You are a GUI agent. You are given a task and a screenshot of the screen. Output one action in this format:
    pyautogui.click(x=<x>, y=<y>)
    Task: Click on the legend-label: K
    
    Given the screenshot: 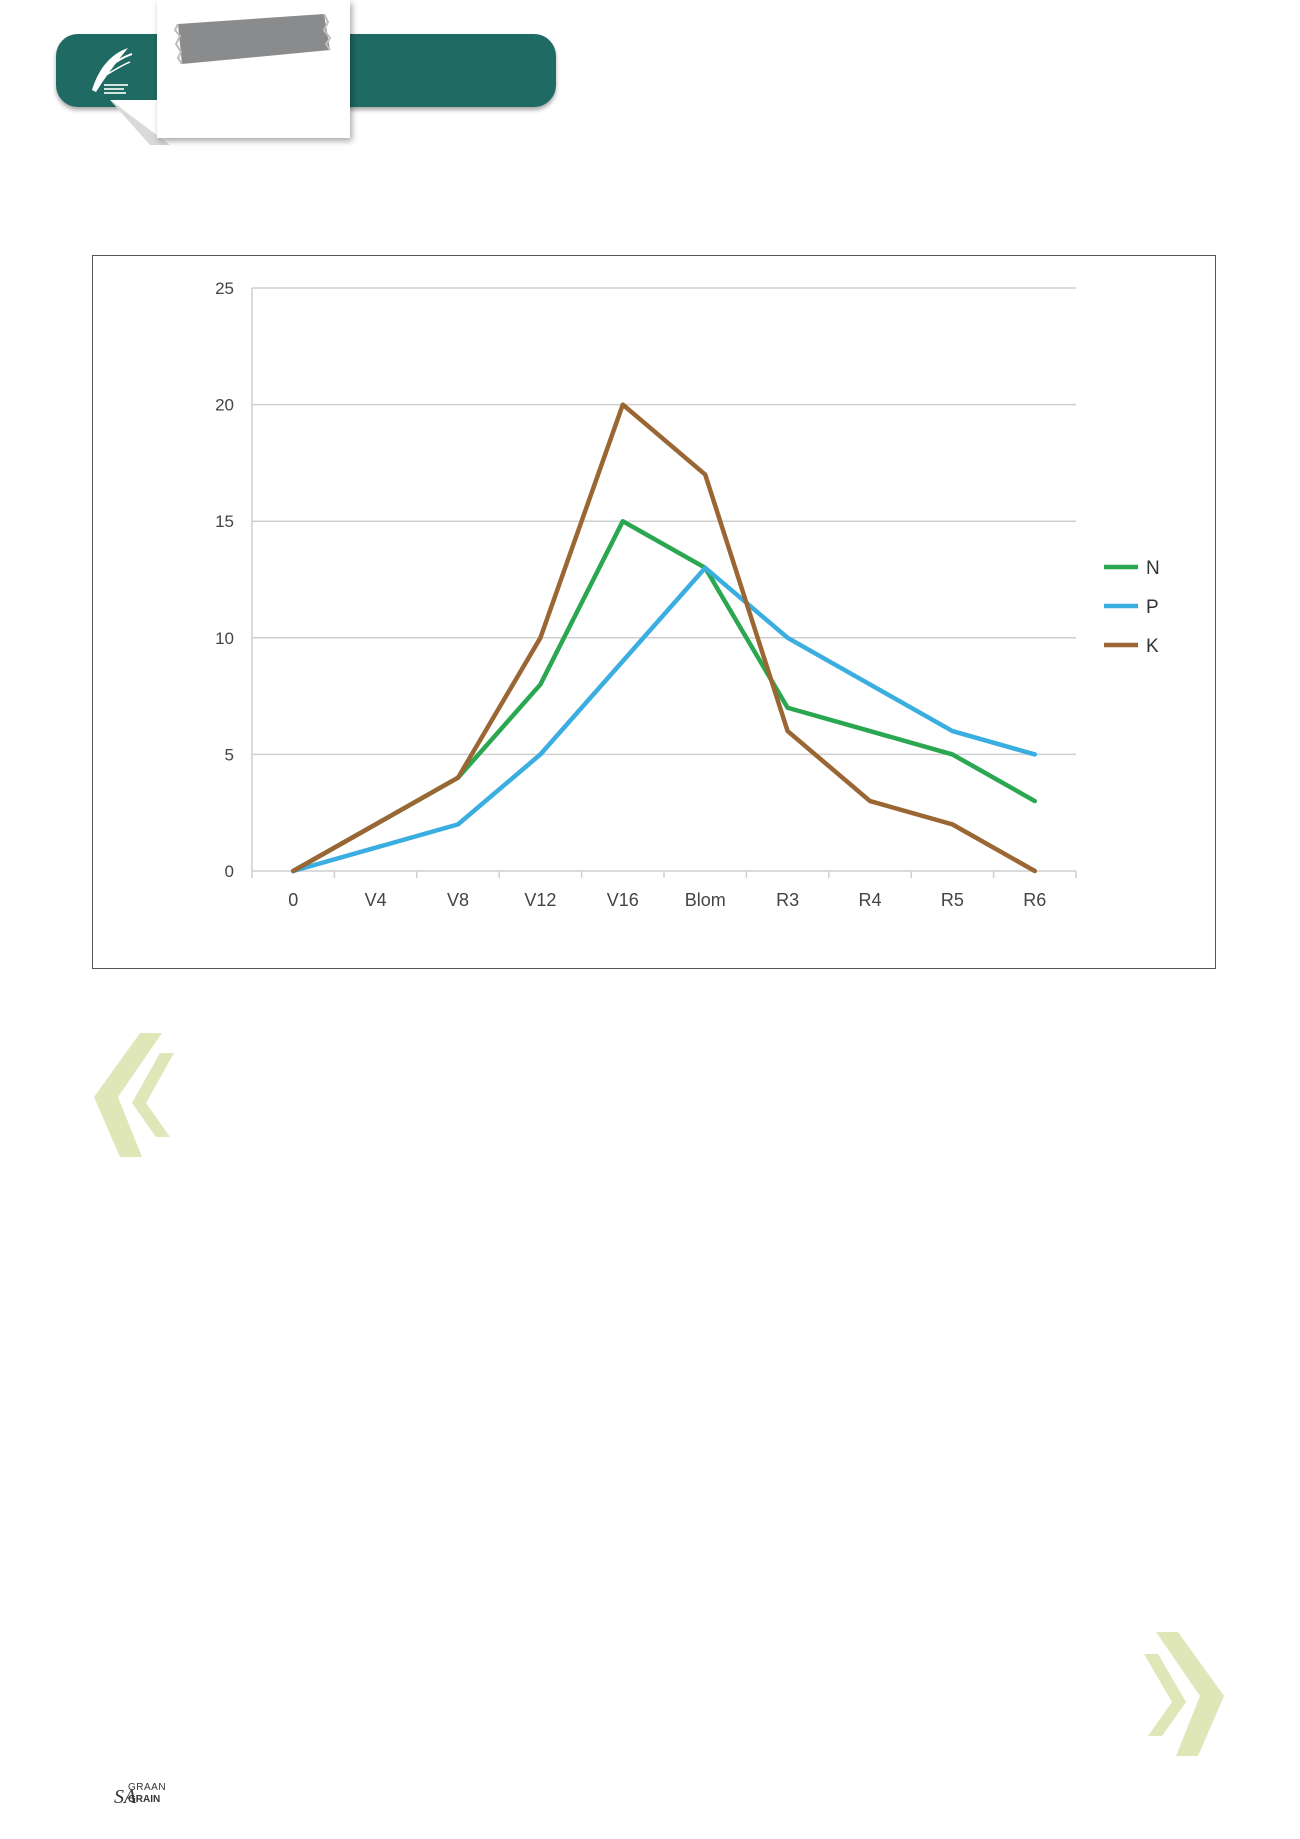 What is the action you would take?
    pyautogui.click(x=1152, y=646)
    